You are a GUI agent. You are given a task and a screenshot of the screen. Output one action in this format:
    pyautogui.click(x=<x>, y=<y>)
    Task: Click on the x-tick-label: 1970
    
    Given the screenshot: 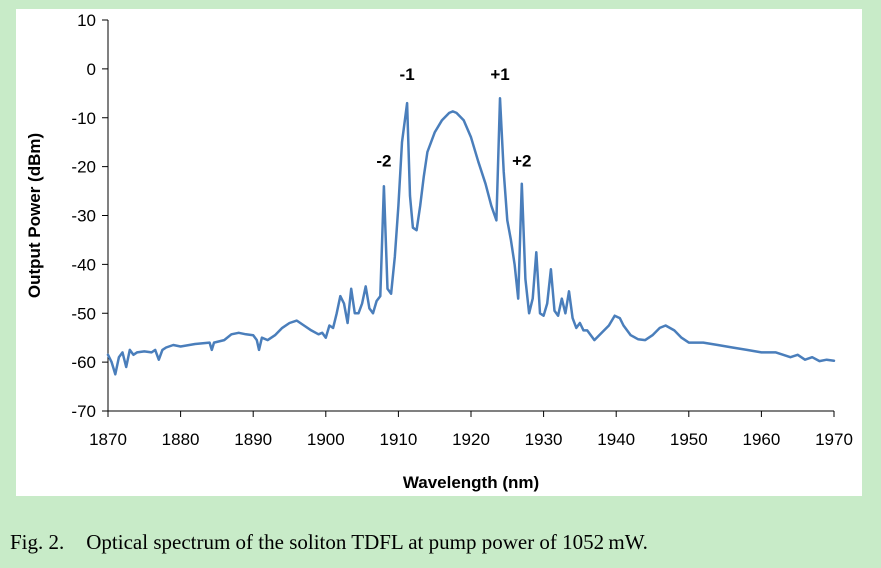 What is the action you would take?
    pyautogui.click(x=834, y=439)
    